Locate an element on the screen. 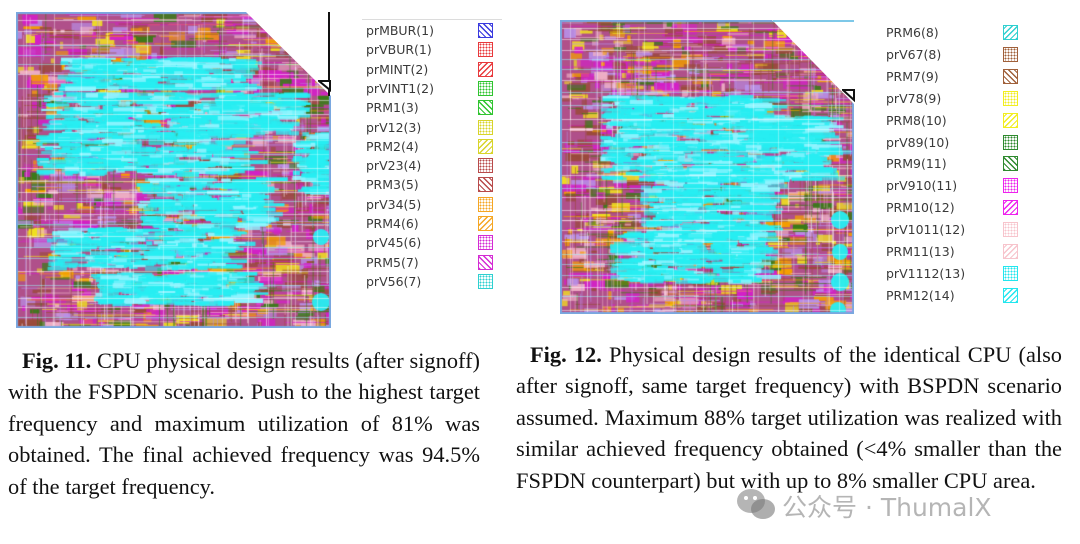 This screenshot has width=1080, height=544. legend-item: PRM5(7) is located at coordinates (441, 263).